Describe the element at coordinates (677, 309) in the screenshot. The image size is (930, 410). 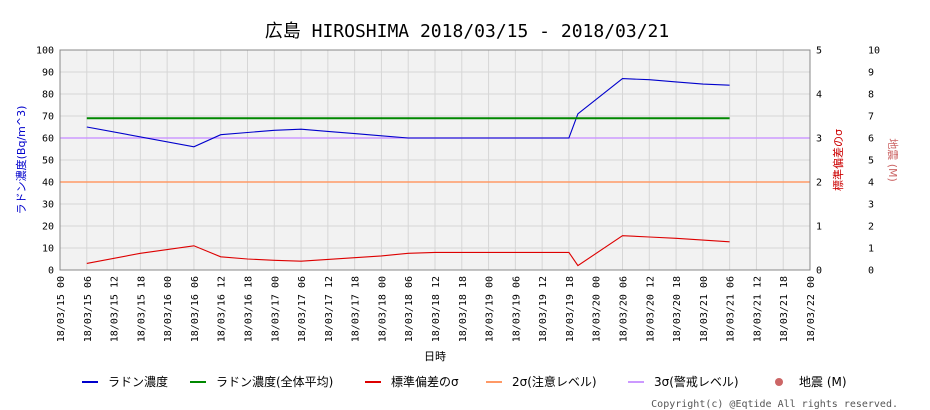
I see `x-tick-label: 18/03/20 18` at that location.